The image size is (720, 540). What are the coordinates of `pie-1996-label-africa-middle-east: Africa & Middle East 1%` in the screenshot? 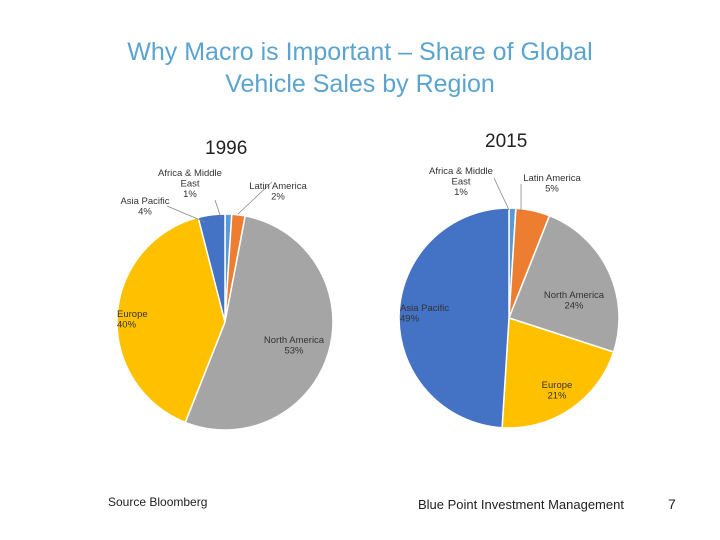 It's located at (190, 184).